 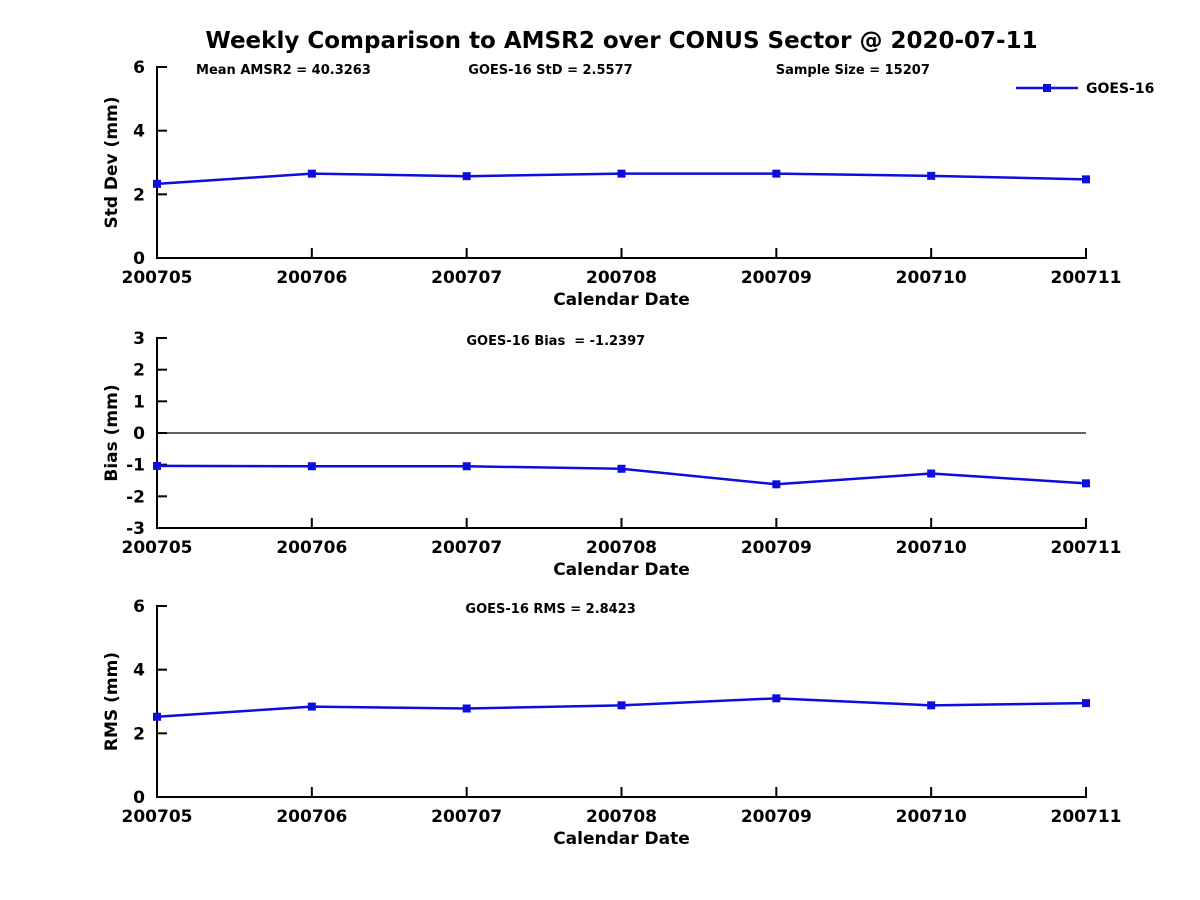 What do you see at coordinates (1120, 89) in the screenshot?
I see `legend-label: GOES-16` at bounding box center [1120, 89].